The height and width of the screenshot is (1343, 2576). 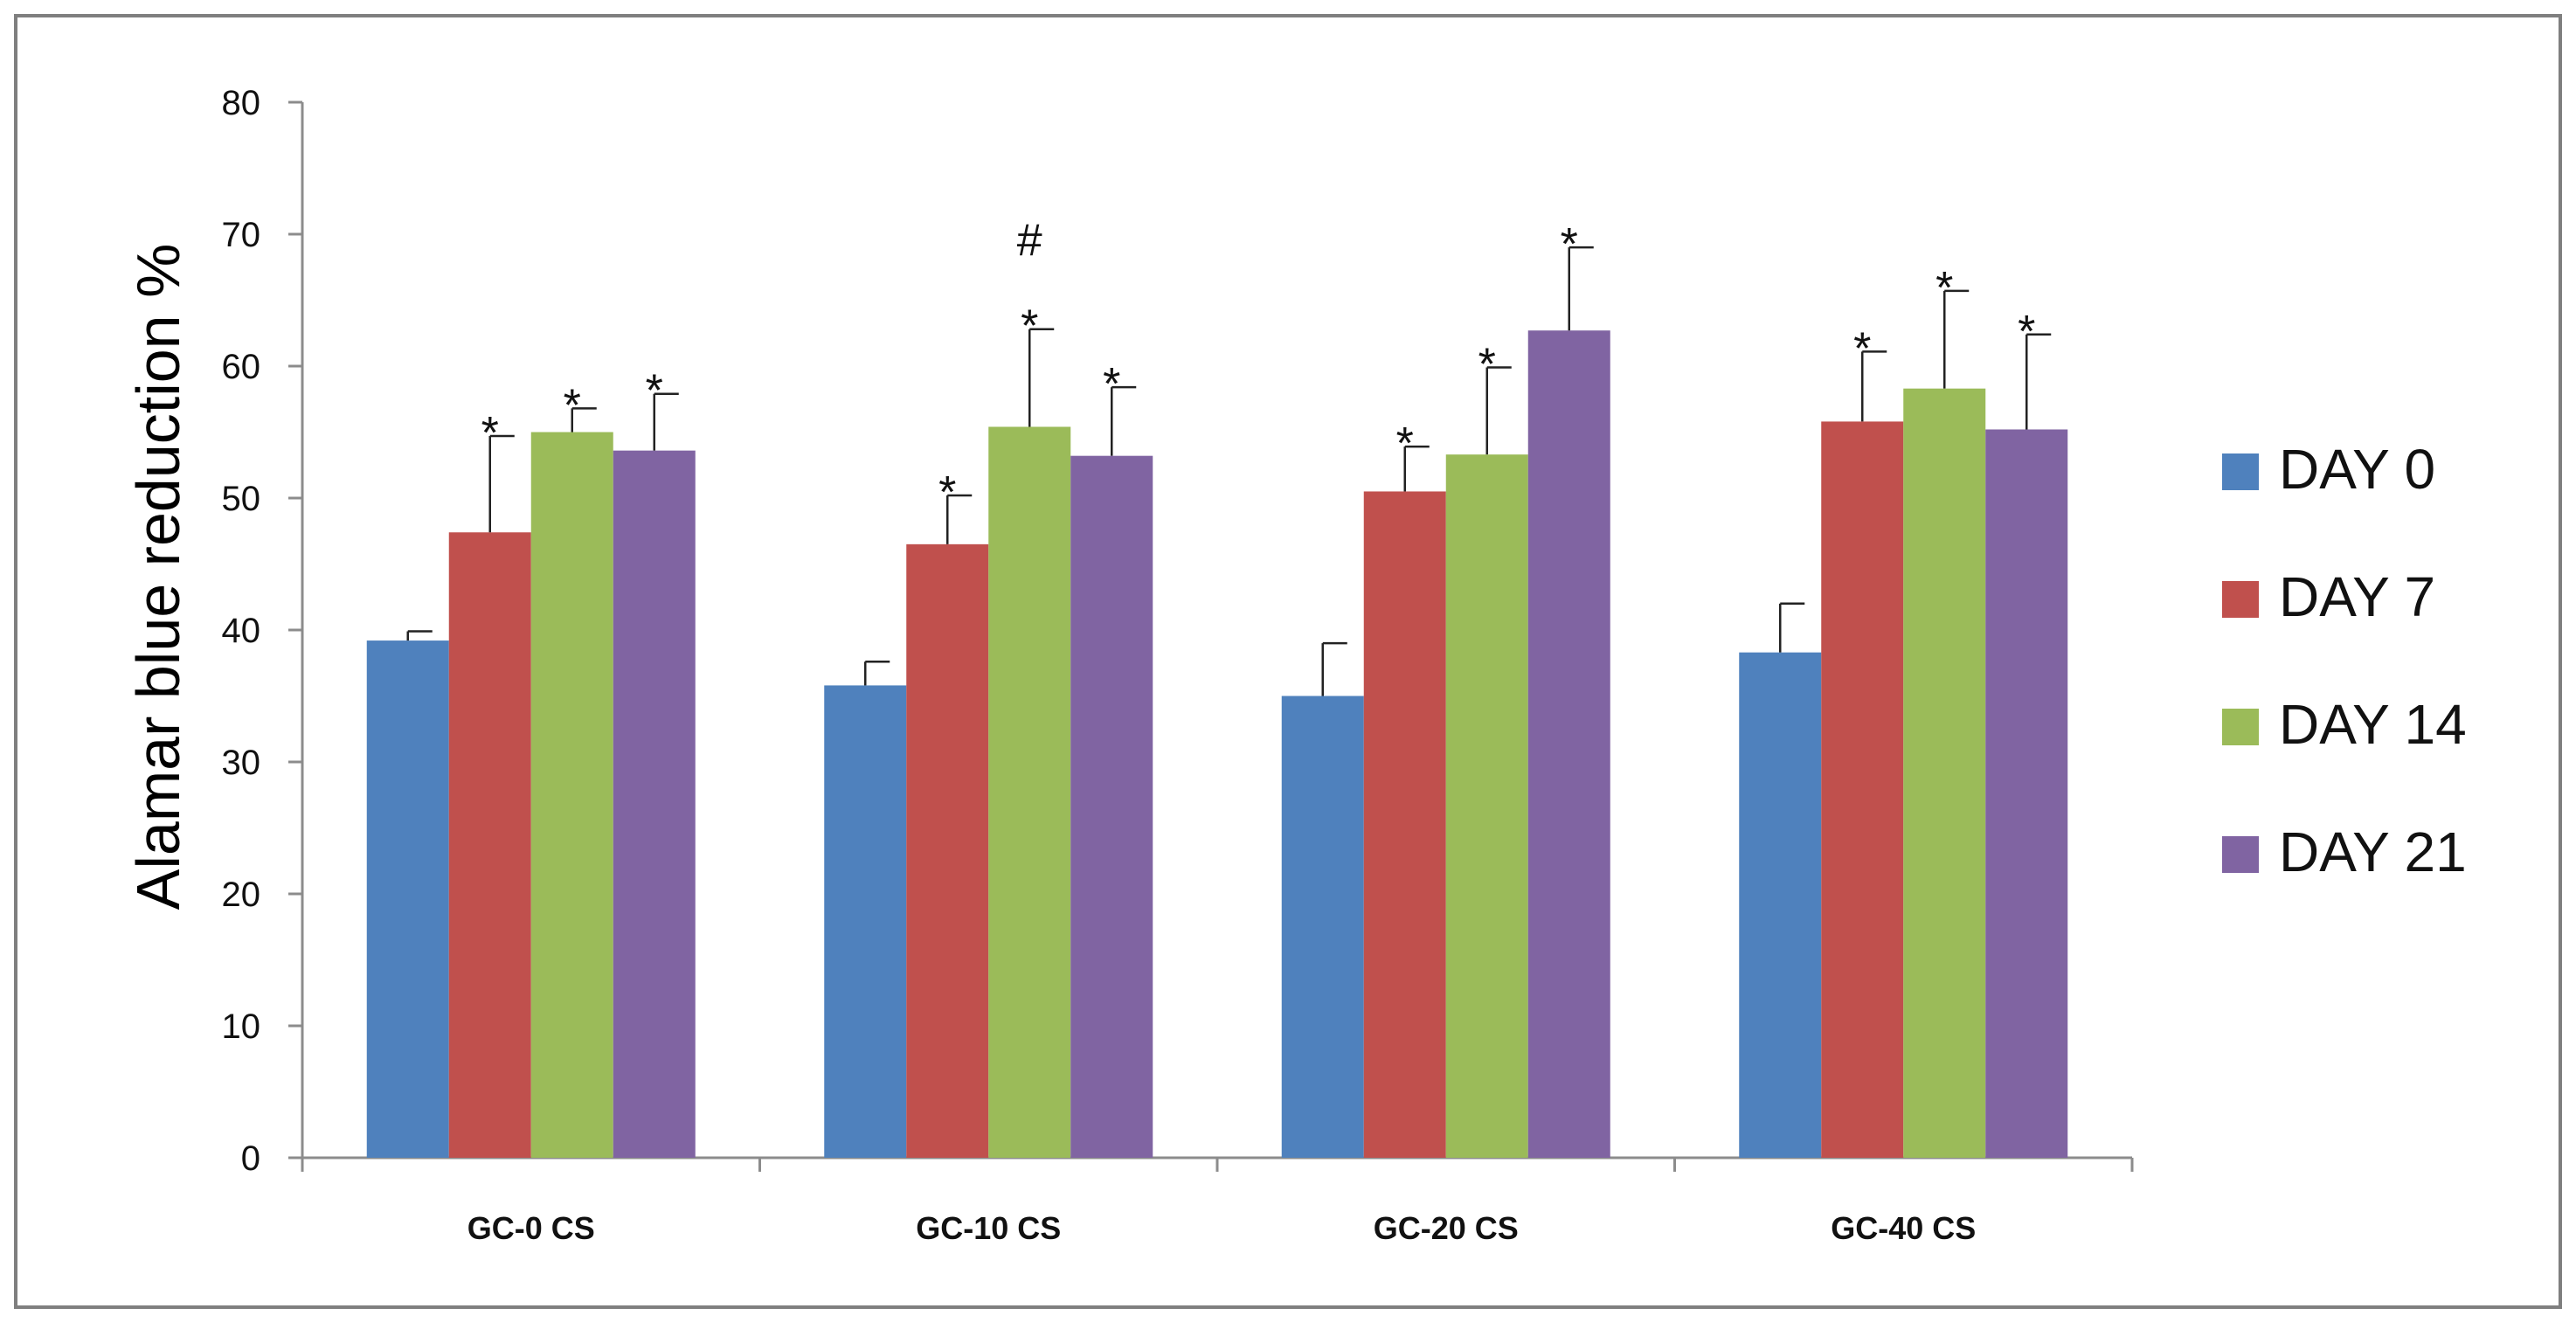 What do you see at coordinates (1446, 1228) in the screenshot?
I see `x-category-label: GC-20 CS` at bounding box center [1446, 1228].